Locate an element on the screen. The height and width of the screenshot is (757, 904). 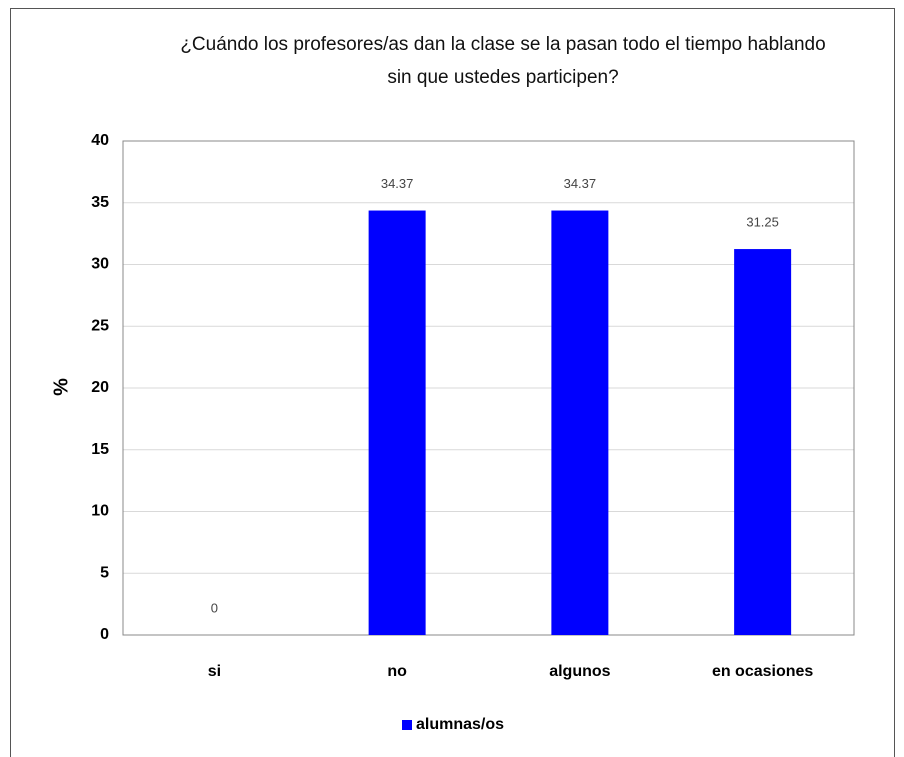
y-axis-label: % is located at coordinates (61, 387).